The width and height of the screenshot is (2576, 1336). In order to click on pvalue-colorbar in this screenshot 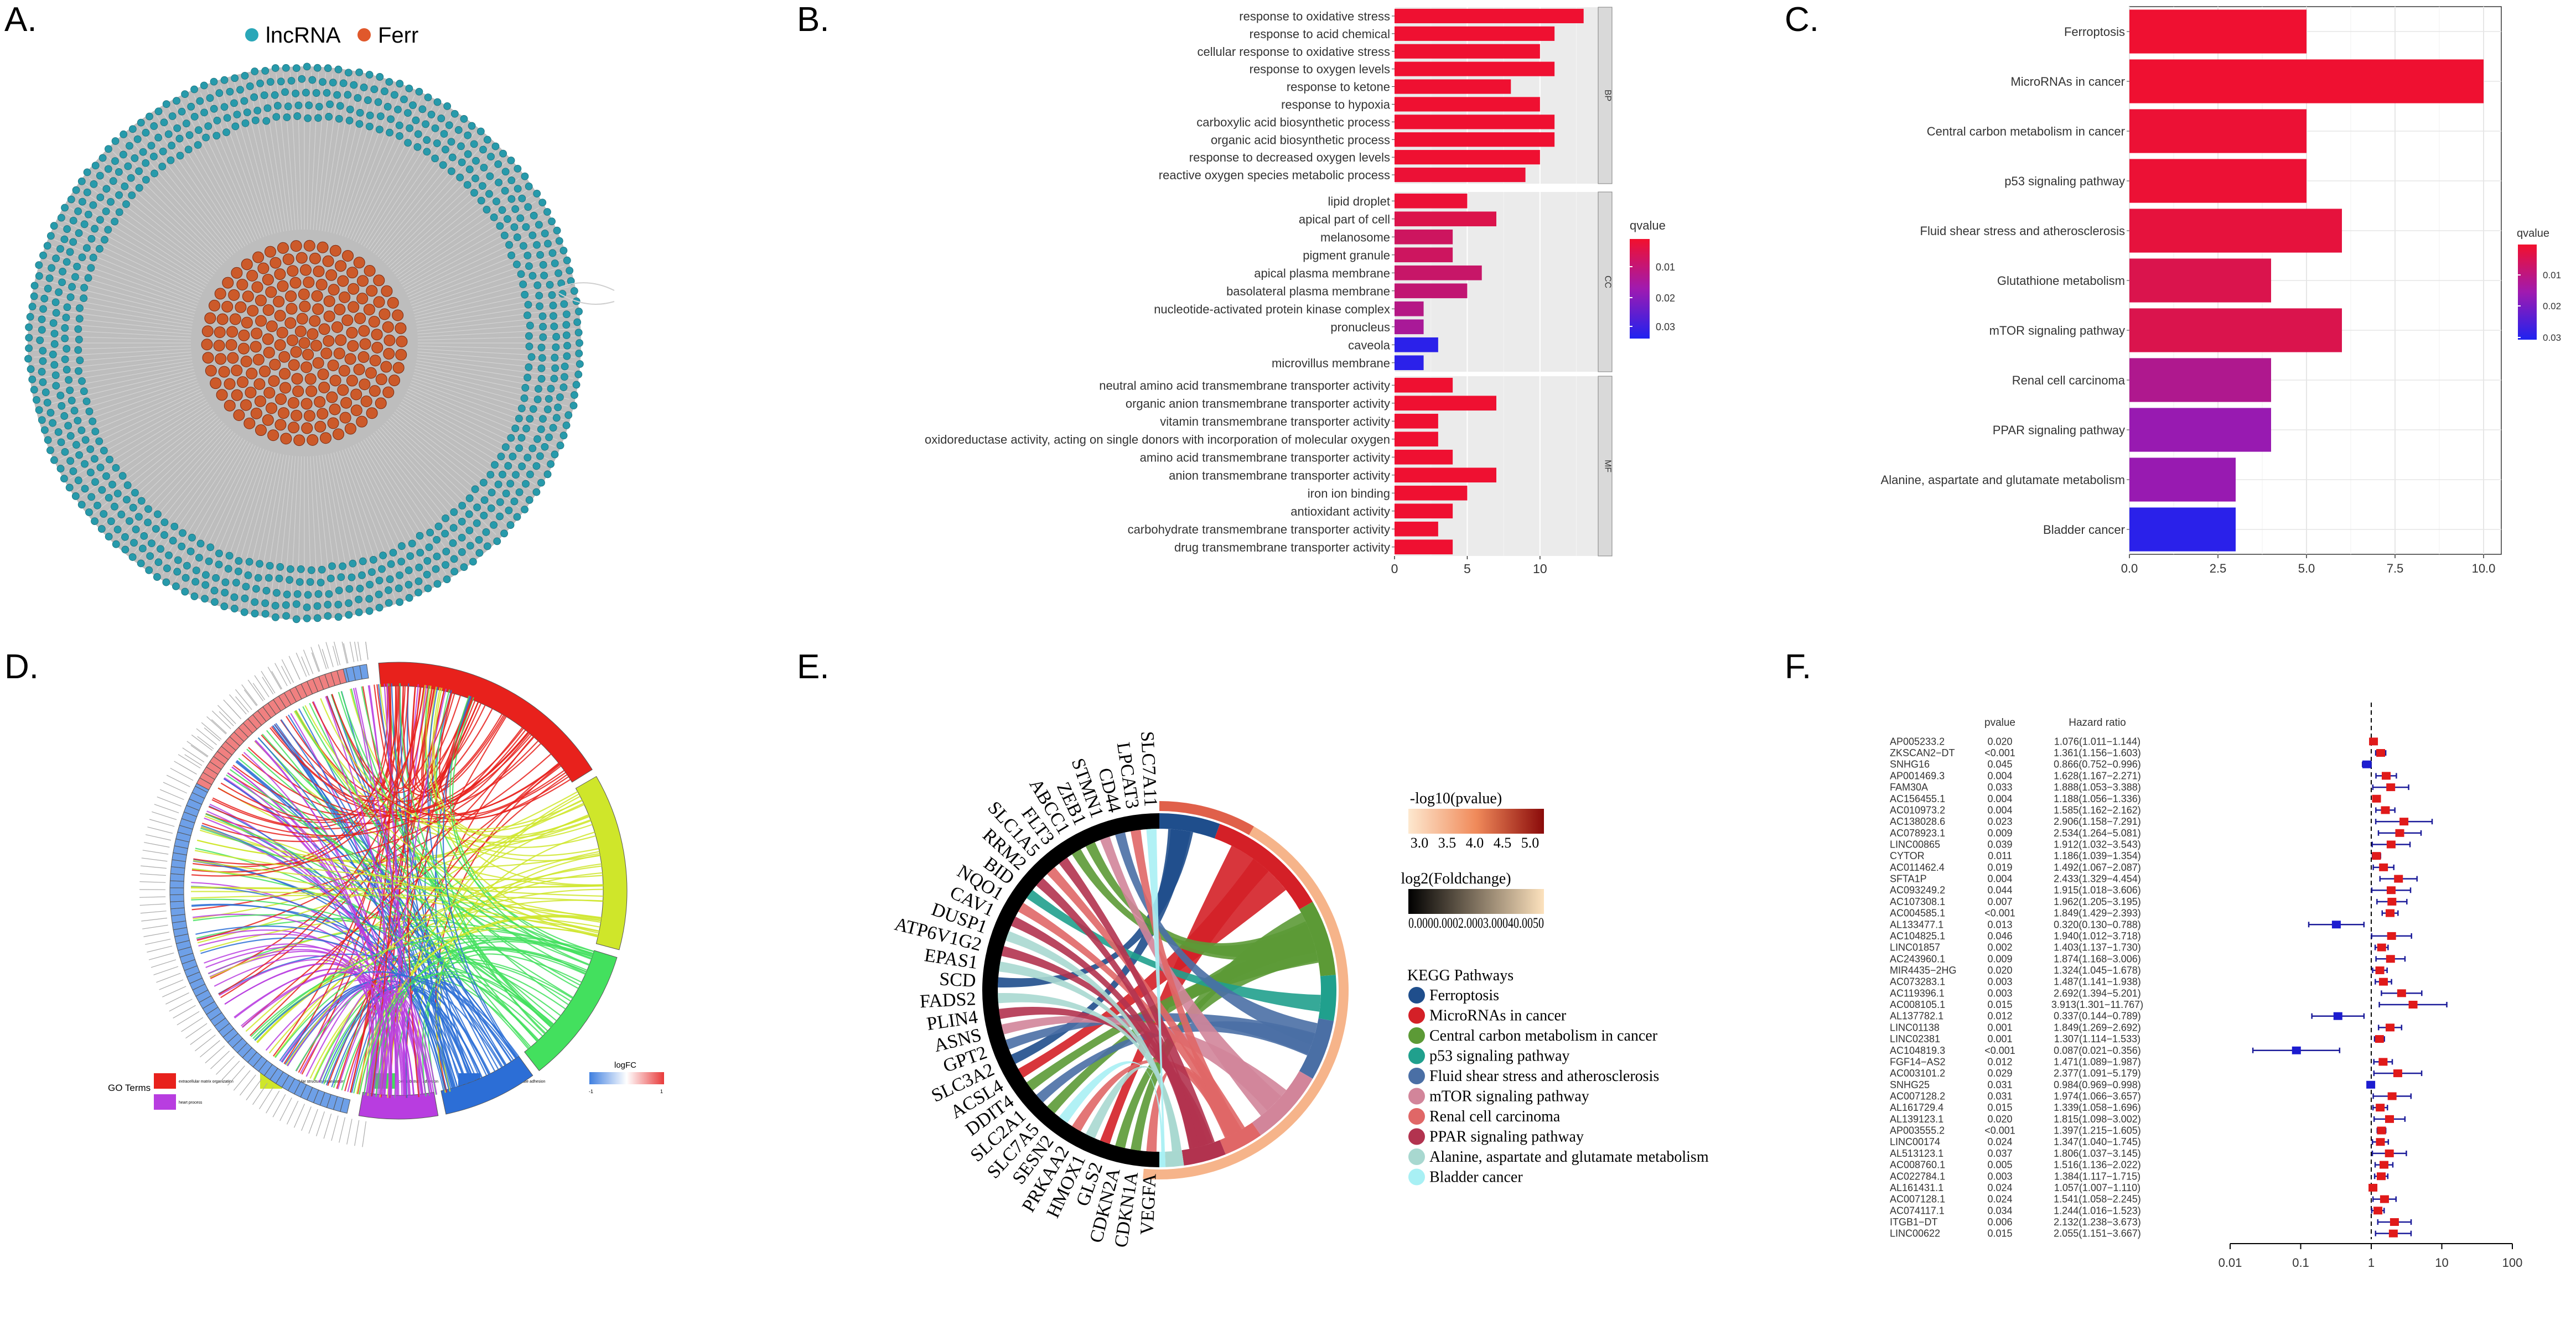, I will do `click(1476, 822)`.